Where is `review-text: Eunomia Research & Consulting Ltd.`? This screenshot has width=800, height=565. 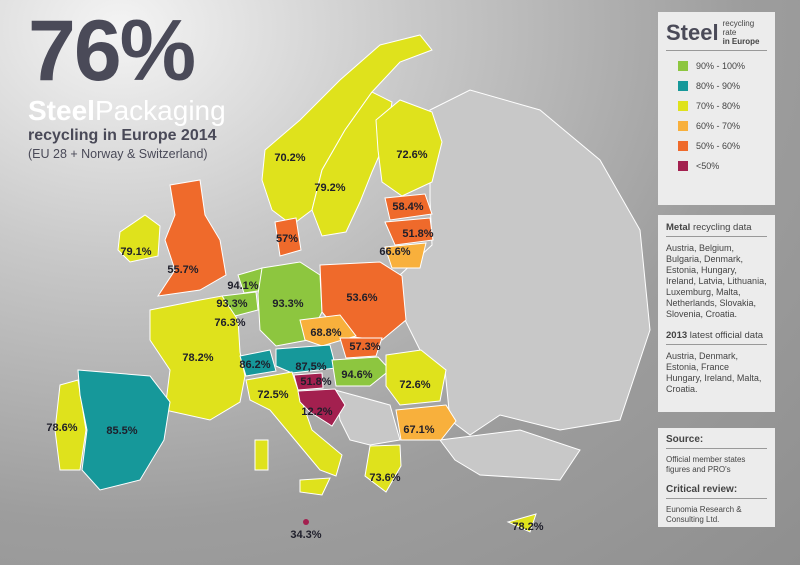
review-text: Eunomia Research & Consulting Ltd. is located at coordinates (704, 514).